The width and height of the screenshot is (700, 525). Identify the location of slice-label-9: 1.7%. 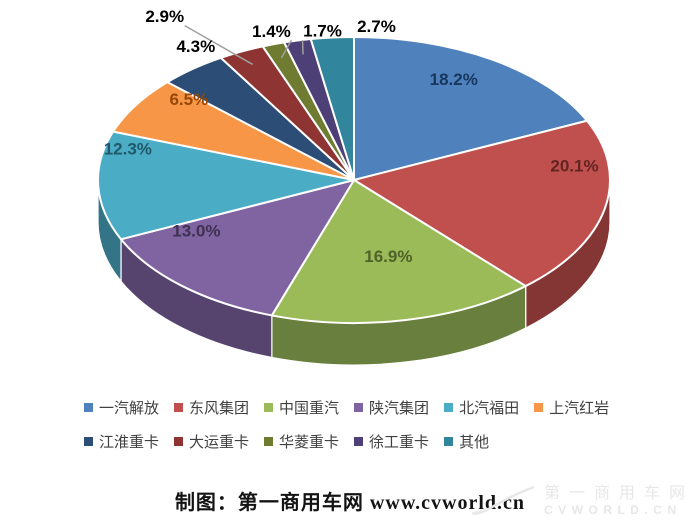
(322, 31).